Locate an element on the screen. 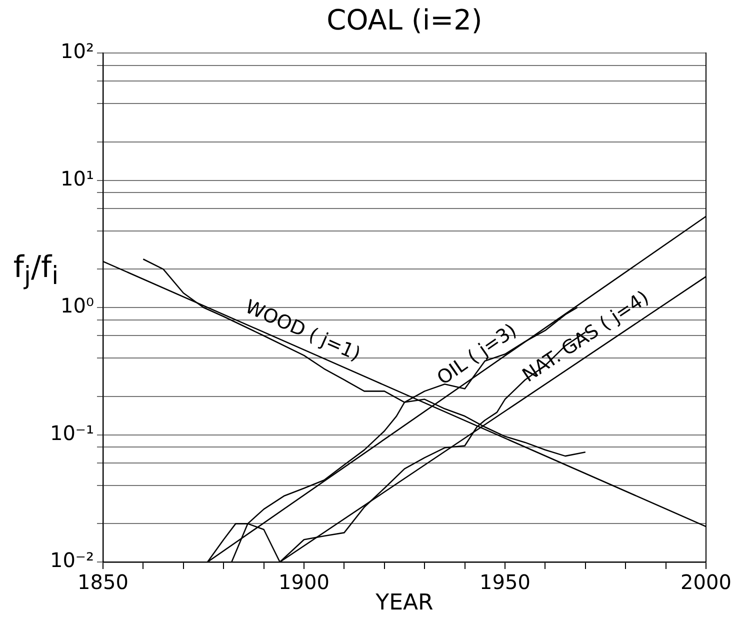 The image size is (740, 618). y-axis-title: f$_{j}$/f$_{i}$ is located at coordinates (36, 270).